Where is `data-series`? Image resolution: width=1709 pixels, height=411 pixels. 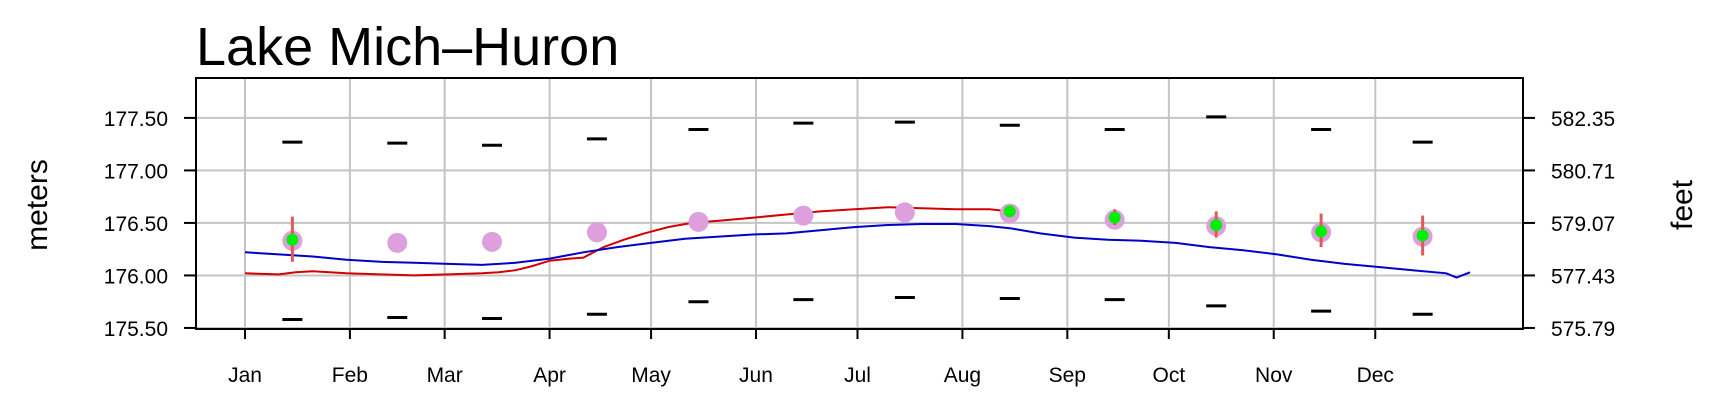 data-series is located at coordinates (857, 242).